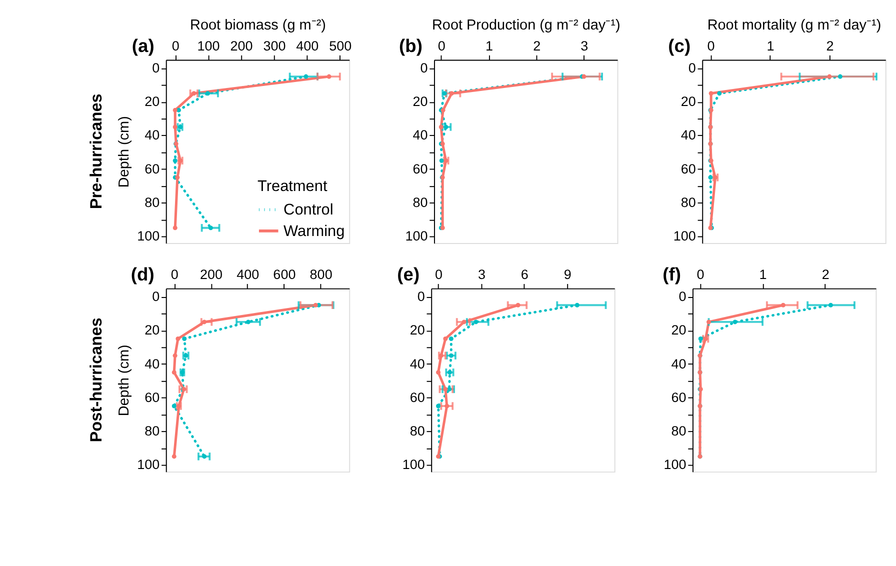 This screenshot has width=896, height=566. Describe the element at coordinates (96, 152) in the screenshot. I see `text: Pre-hurricanes` at that location.